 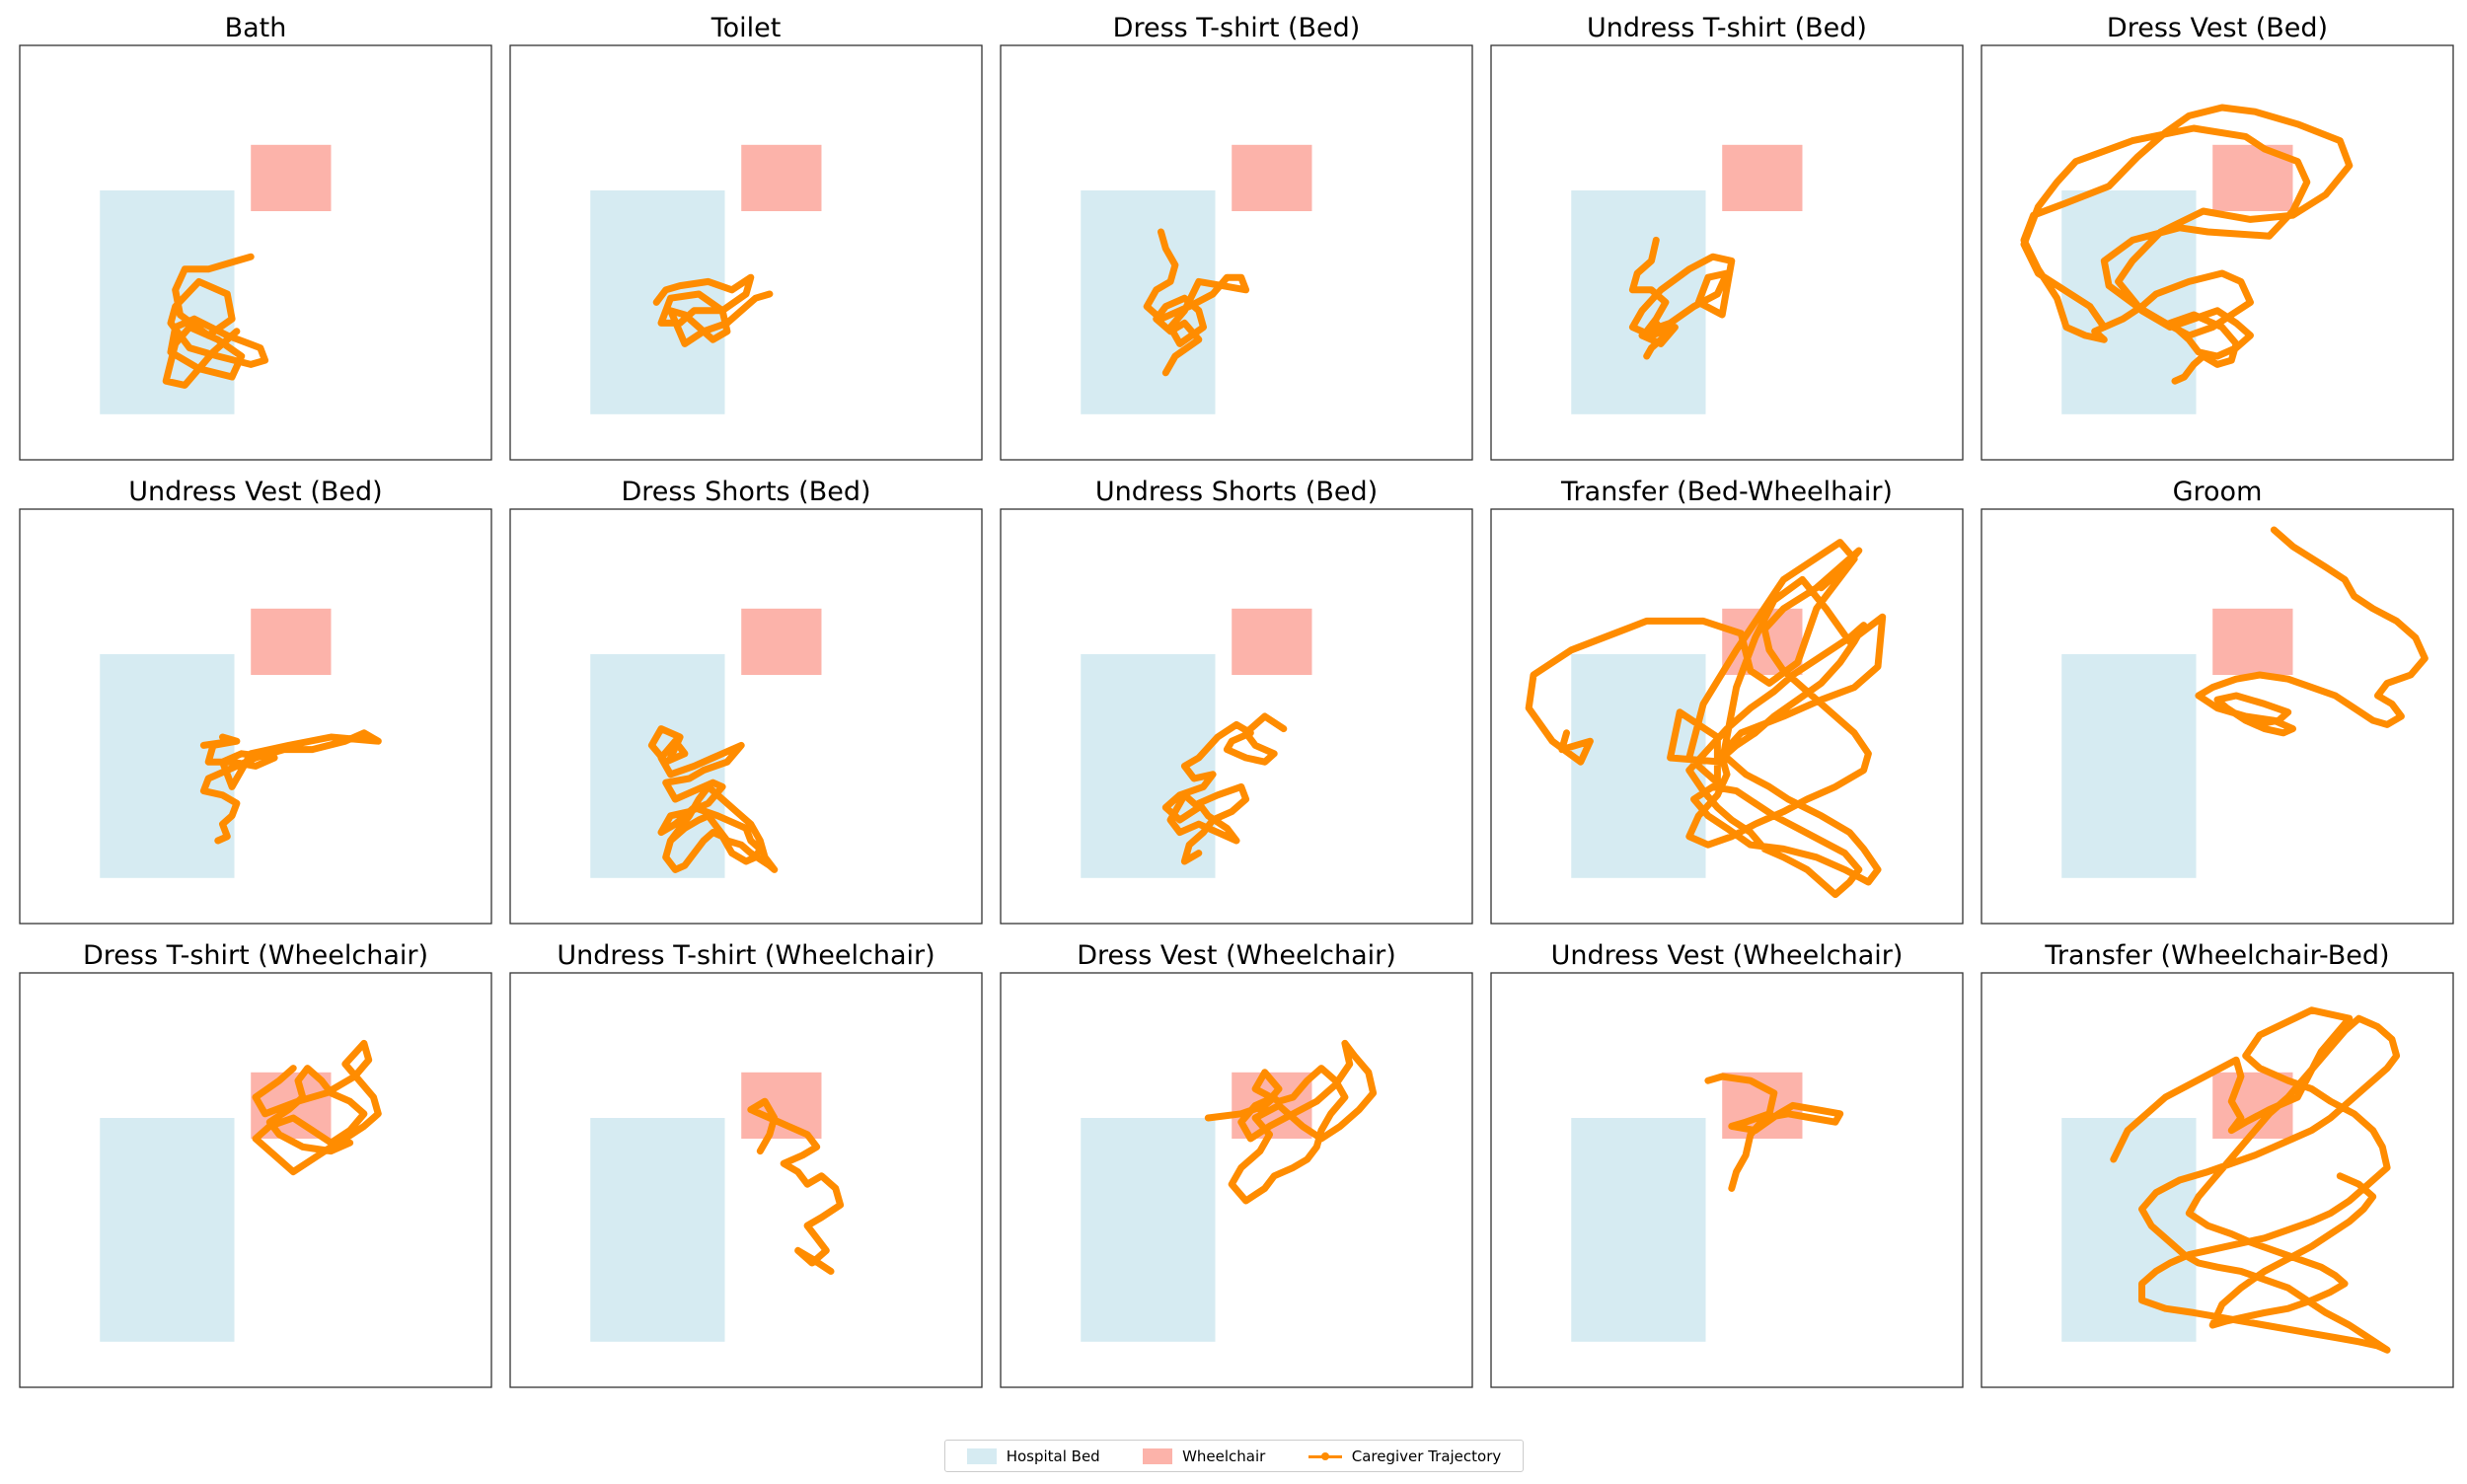 I want to click on panel-undress-vest-wheelchair: Undress Vest (Wheelchair), so click(x=1727, y=1164).